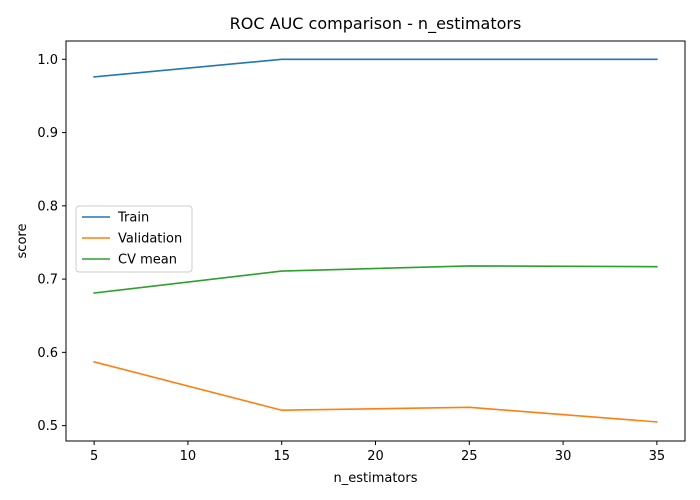 This screenshot has height=500, width=700. What do you see at coordinates (375, 279) in the screenshot?
I see `series-line-cv-mean` at bounding box center [375, 279].